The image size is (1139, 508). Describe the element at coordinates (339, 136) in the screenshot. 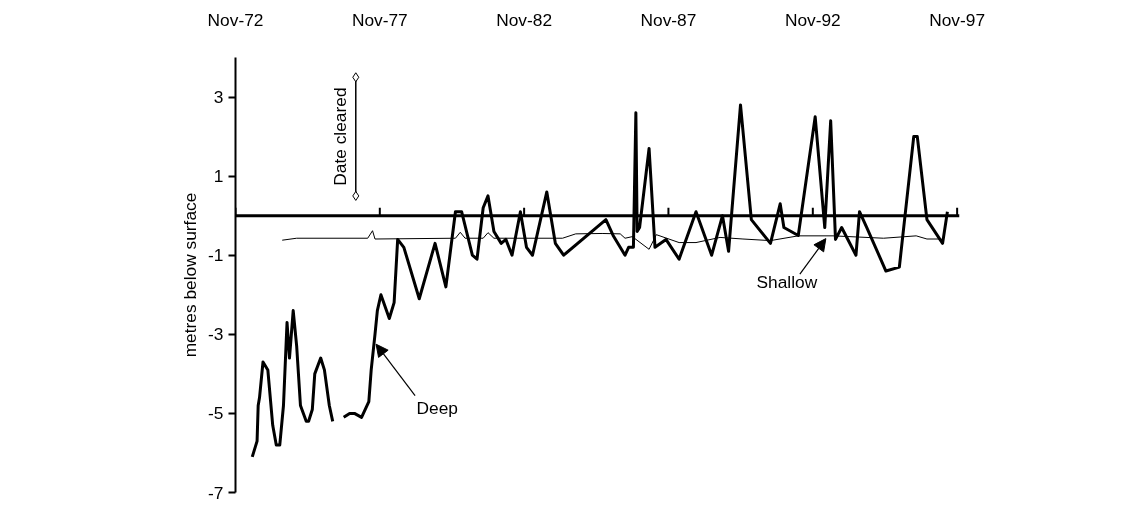

I see `text: Date cleared` at that location.